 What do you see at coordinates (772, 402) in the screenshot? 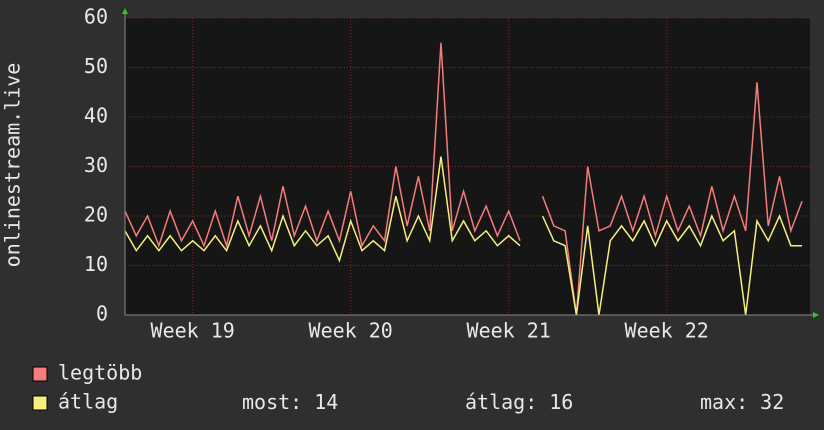
I see `stat-value: 32` at bounding box center [772, 402].